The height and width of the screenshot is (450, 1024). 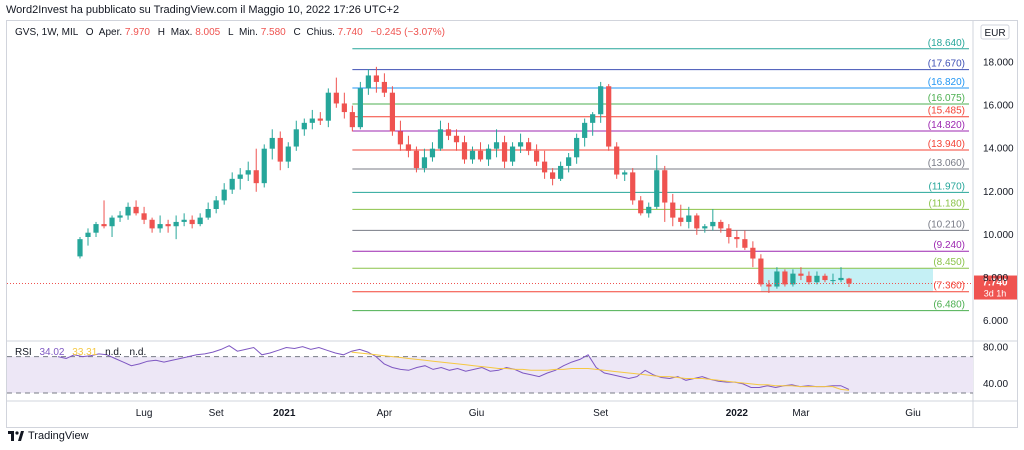 What do you see at coordinates (90, 32) in the screenshot?
I see `open-label: O` at bounding box center [90, 32].